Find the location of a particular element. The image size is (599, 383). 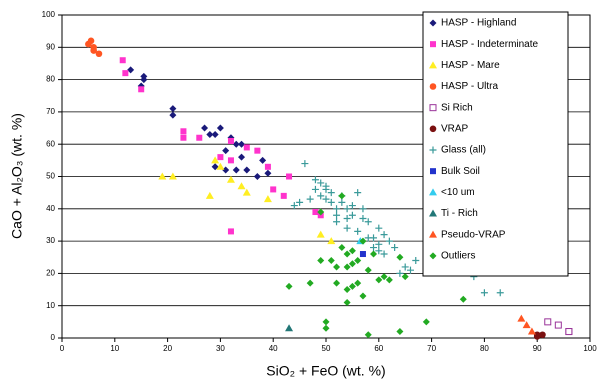

y-tick-label: 80 is located at coordinates (50, 79).